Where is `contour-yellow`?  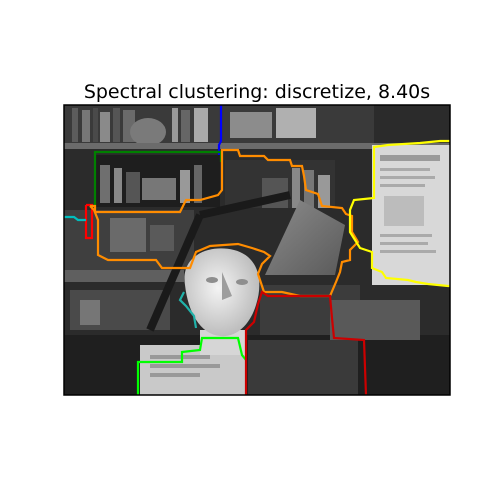 contour-yellow is located at coordinates (399, 213).